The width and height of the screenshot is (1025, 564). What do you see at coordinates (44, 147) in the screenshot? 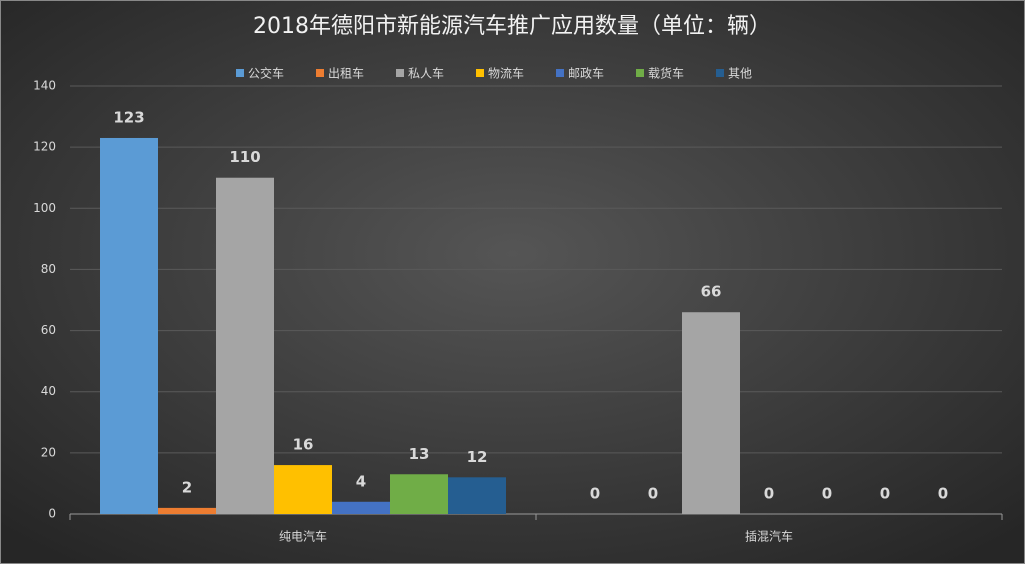
I see `y-tick-label: 120` at bounding box center [44, 147].